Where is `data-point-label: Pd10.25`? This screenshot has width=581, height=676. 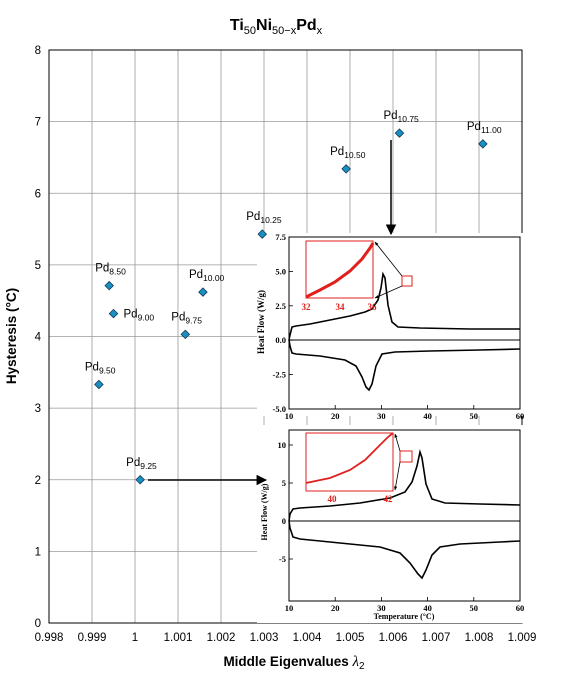 data-point-label: Pd10.25 is located at coordinates (264, 218).